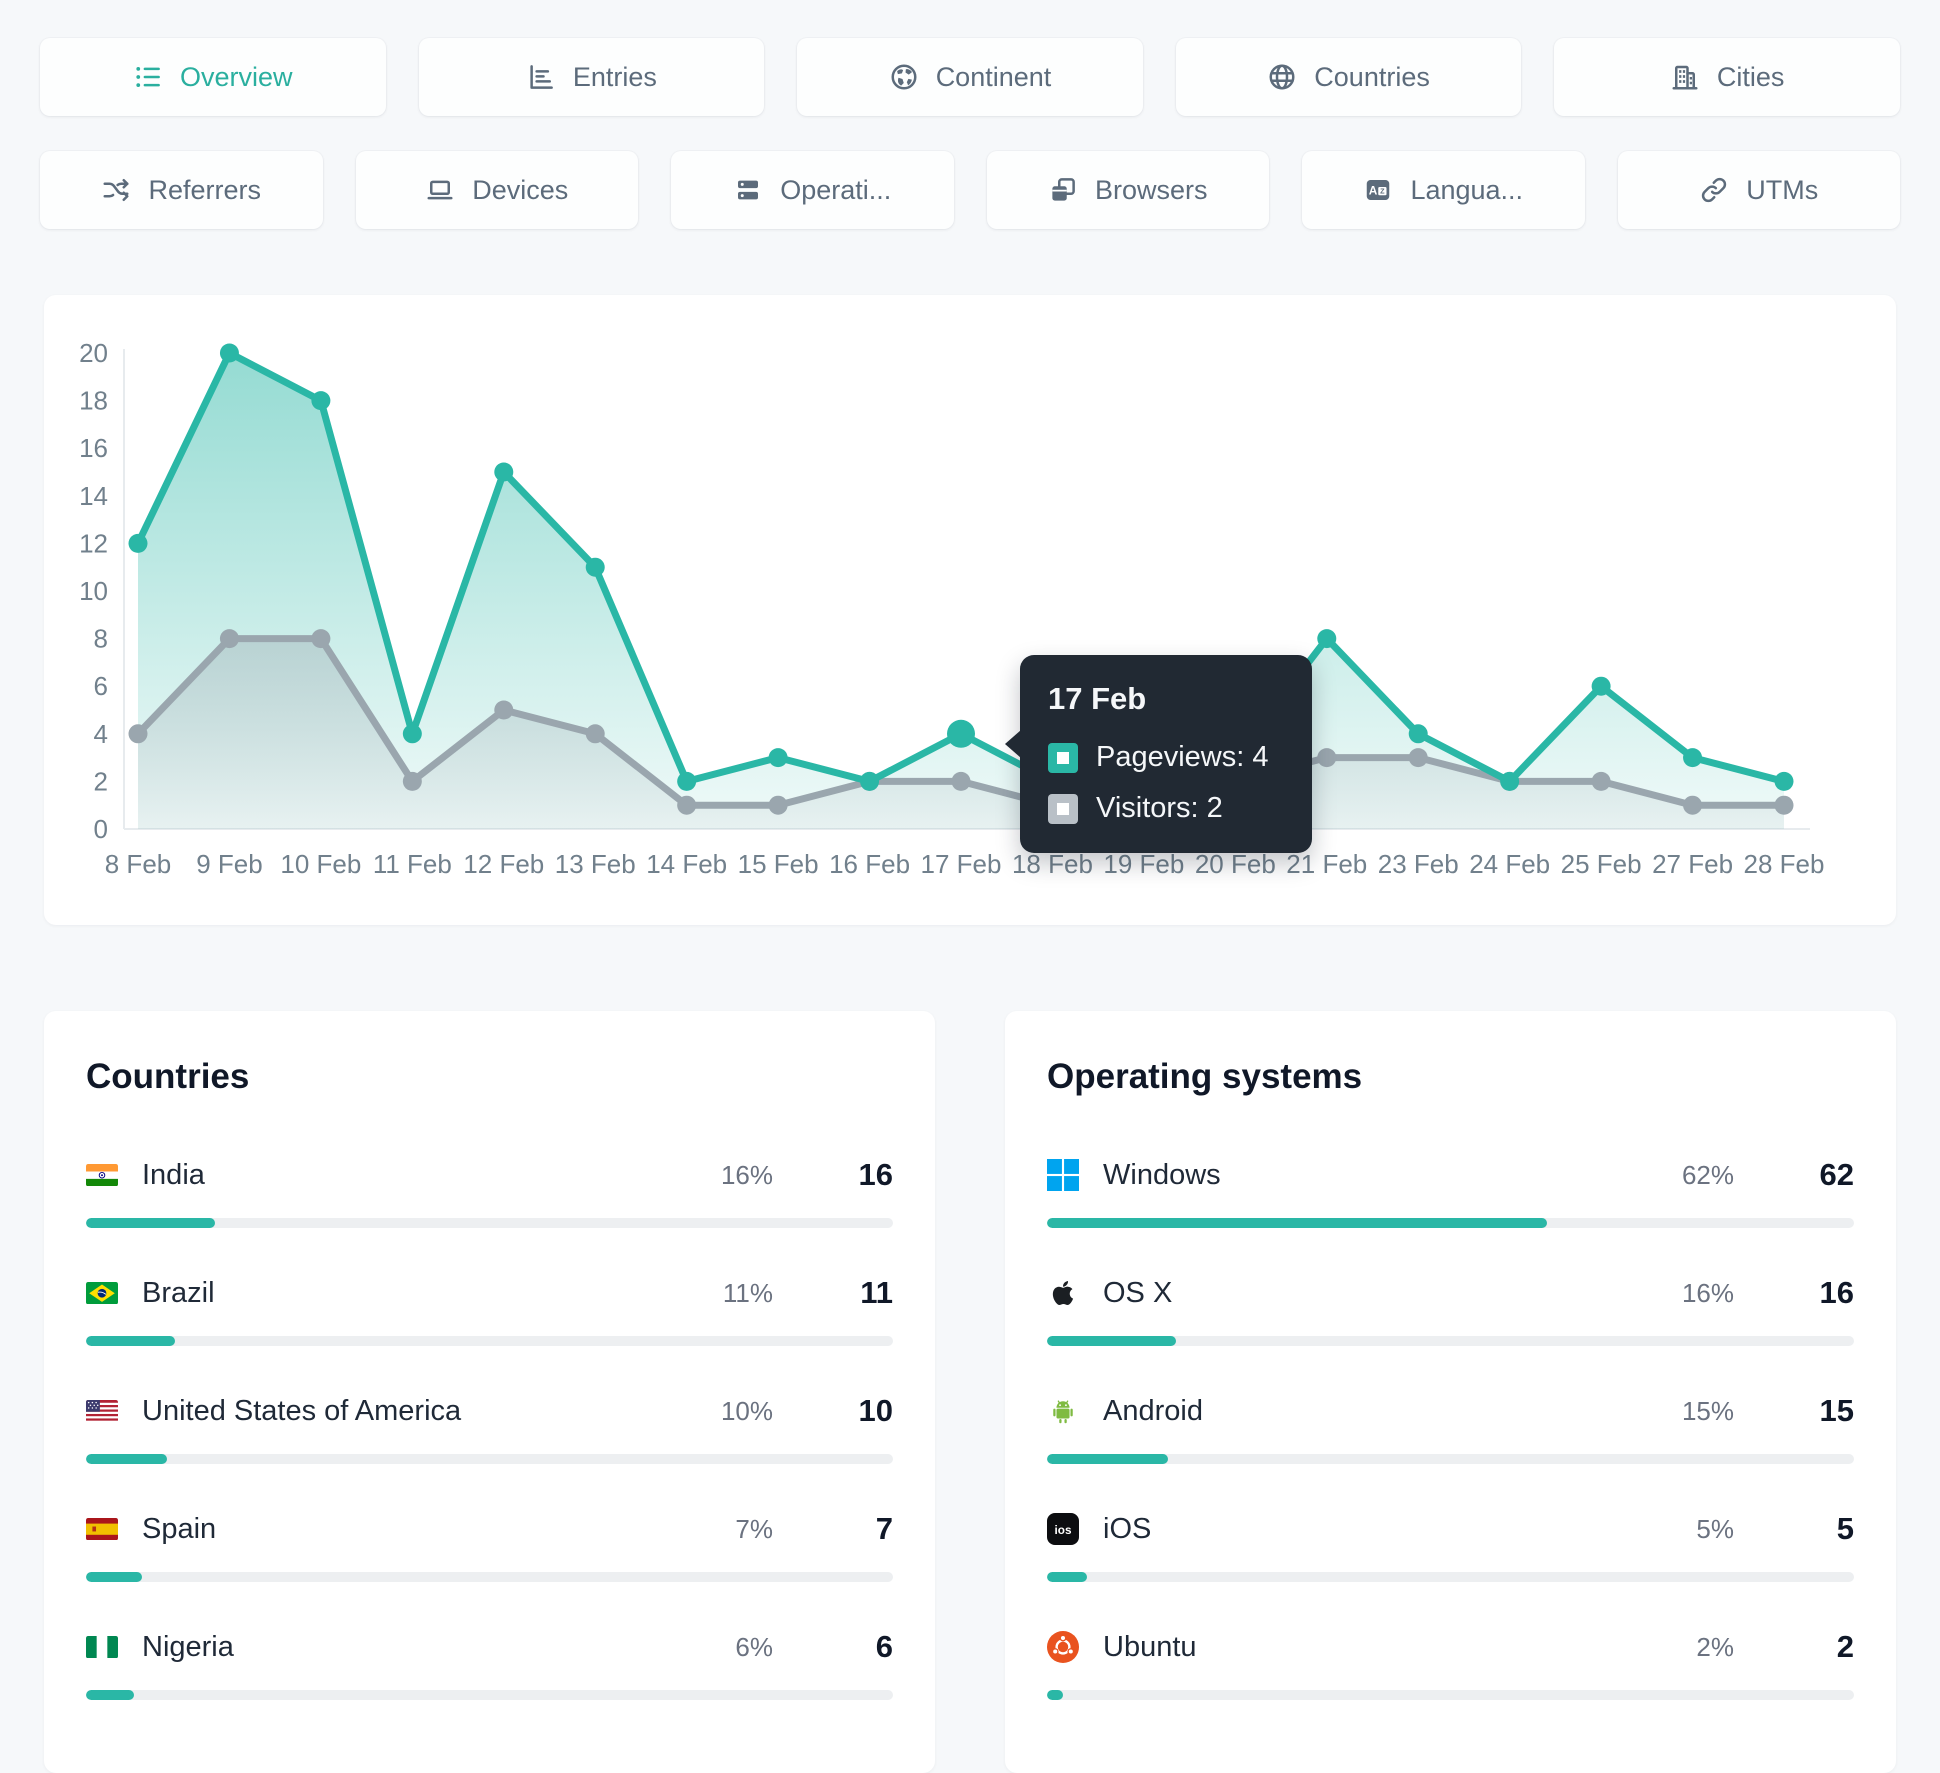 The height and width of the screenshot is (1773, 1940). What do you see at coordinates (595, 734) in the screenshot?
I see `visitors-point-13-feb` at bounding box center [595, 734].